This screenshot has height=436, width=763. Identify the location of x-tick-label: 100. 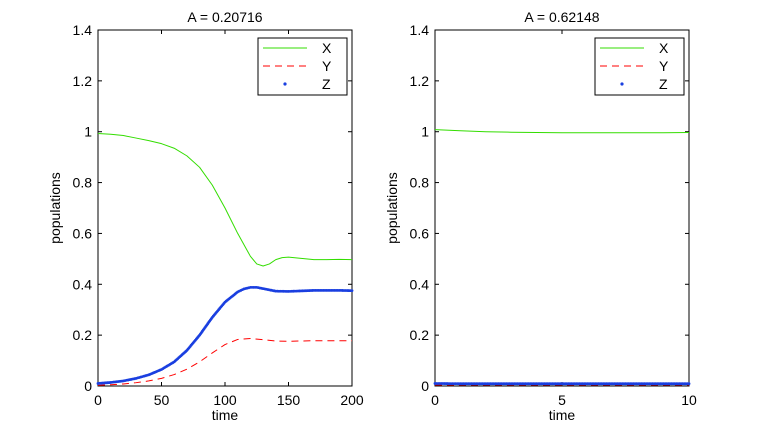
(225, 400).